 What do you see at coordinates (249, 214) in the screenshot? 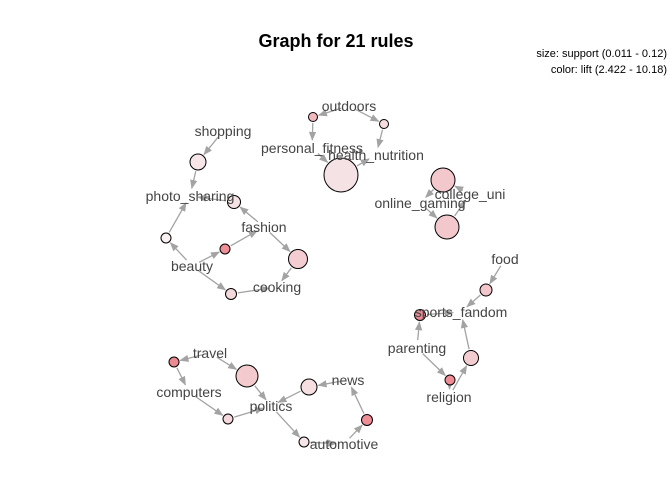
I see `edge-fashion-r5` at bounding box center [249, 214].